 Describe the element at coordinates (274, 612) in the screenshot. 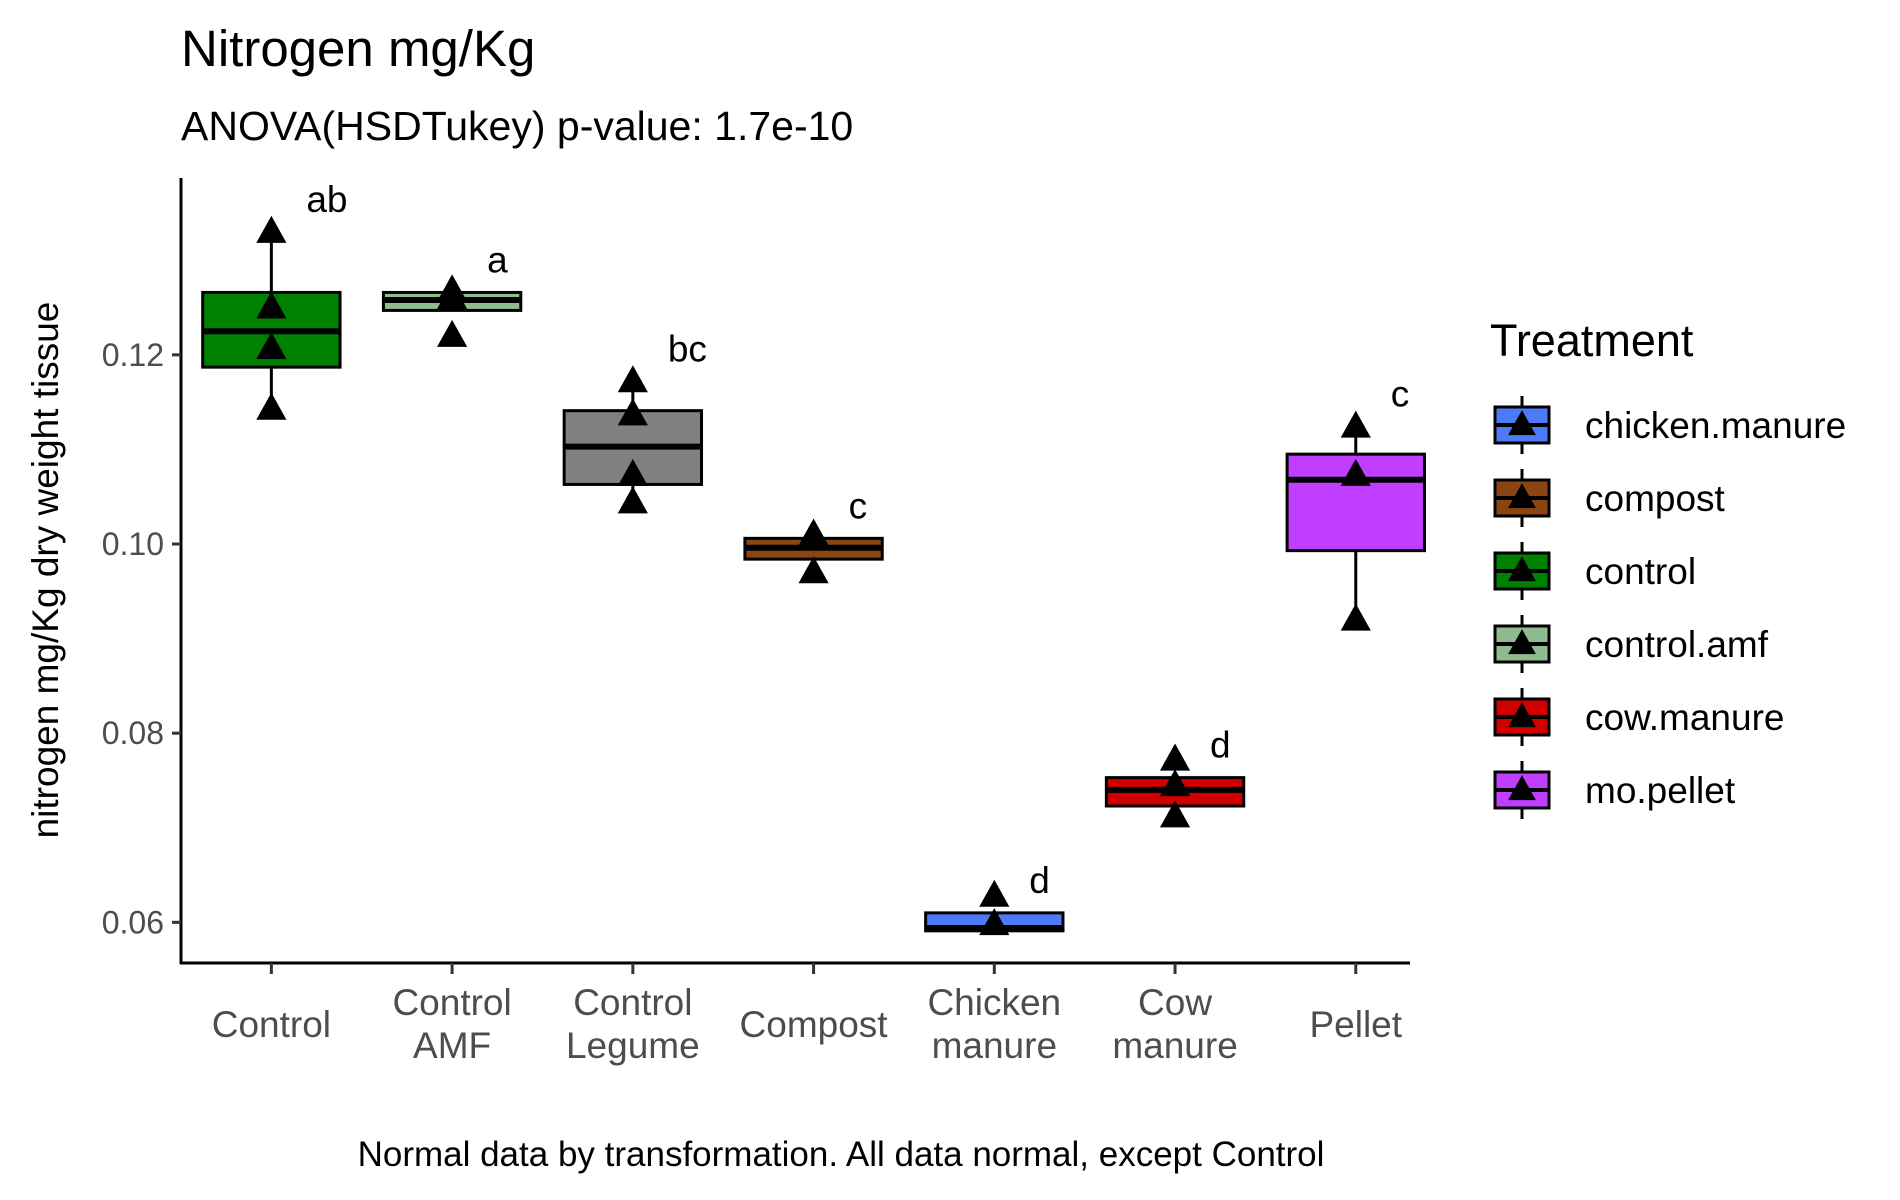

I see `box-group-control: ab Control` at that location.